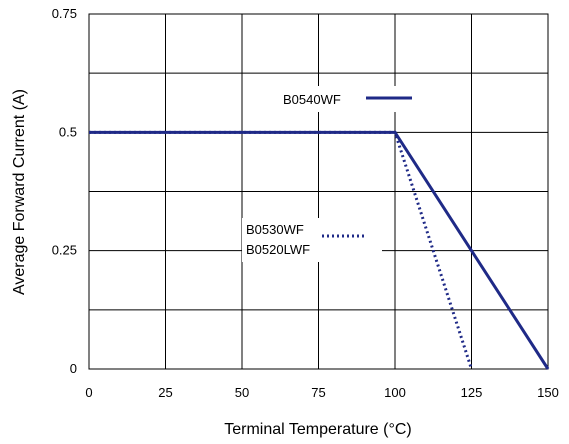 The width and height of the screenshot is (569, 444). What do you see at coordinates (318, 392) in the screenshot?
I see `x-tick-label-3: 75` at bounding box center [318, 392].